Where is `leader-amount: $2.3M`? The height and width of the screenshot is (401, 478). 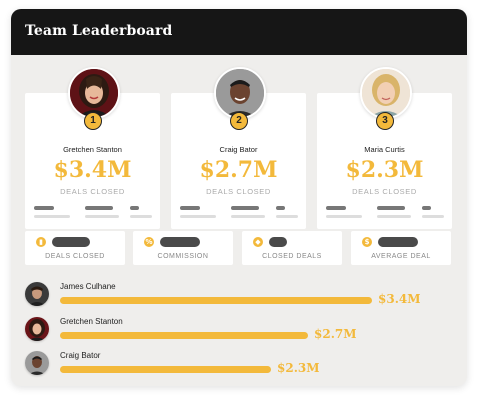 leader-amount: $2.3M is located at coordinates (384, 170).